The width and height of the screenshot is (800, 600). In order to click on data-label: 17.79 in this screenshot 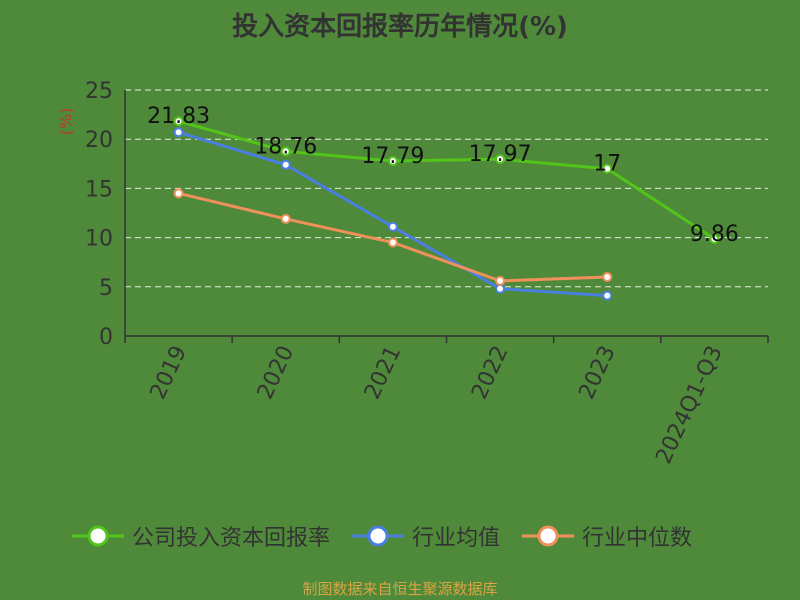, I will do `click(392, 156)`.